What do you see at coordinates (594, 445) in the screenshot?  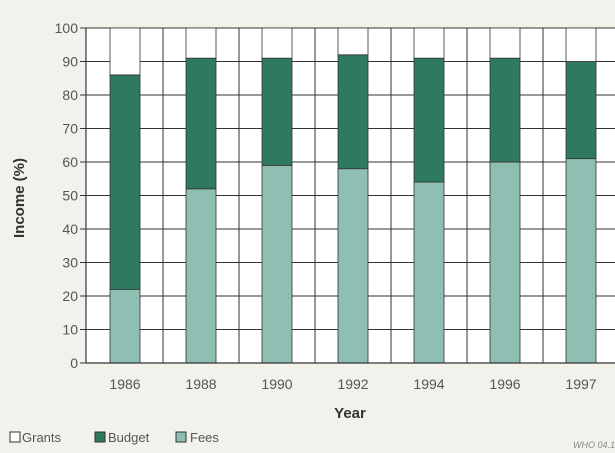 I see `credit-text: WHO 04.1` at bounding box center [594, 445].